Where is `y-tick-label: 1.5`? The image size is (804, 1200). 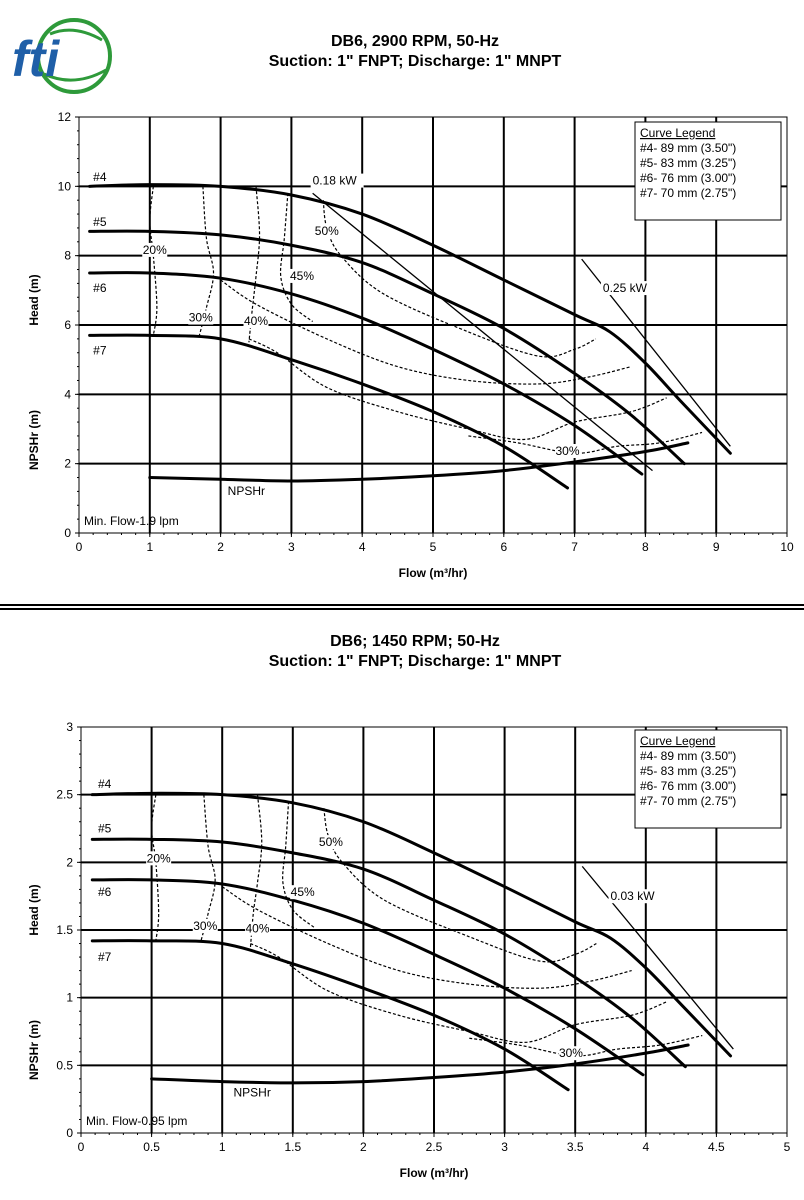
y-tick-label: 1.5 is located at coordinates (64, 930).